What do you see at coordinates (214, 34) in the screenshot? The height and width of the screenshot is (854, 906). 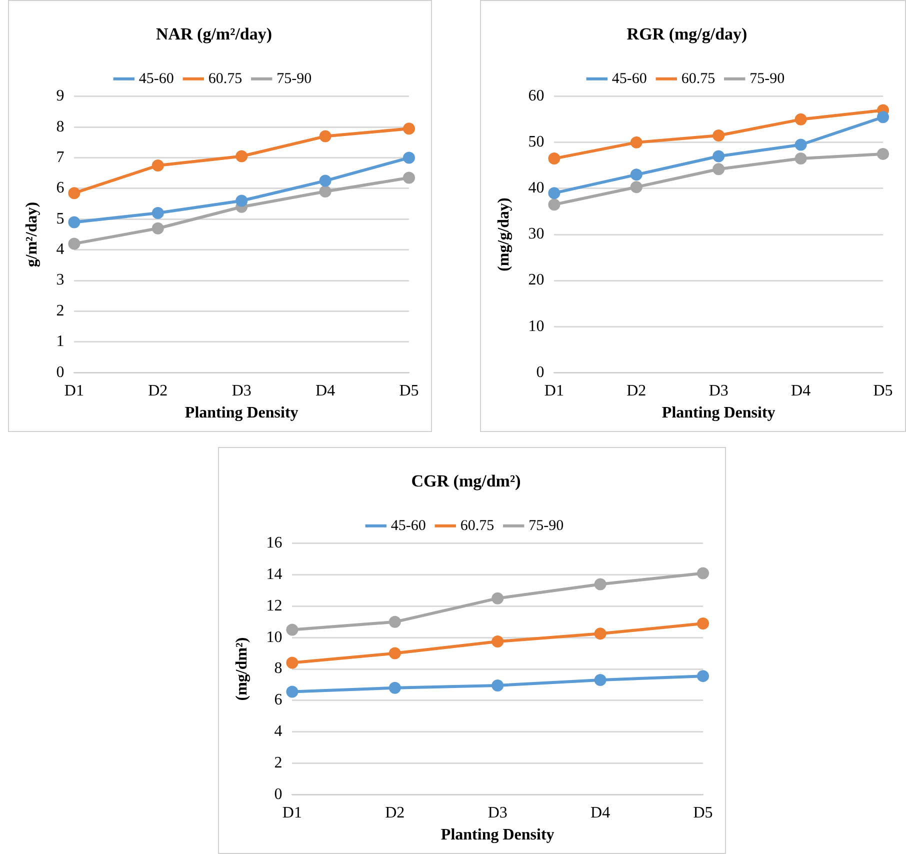 I see `chart-title: NAR (g/m²/day)` at bounding box center [214, 34].